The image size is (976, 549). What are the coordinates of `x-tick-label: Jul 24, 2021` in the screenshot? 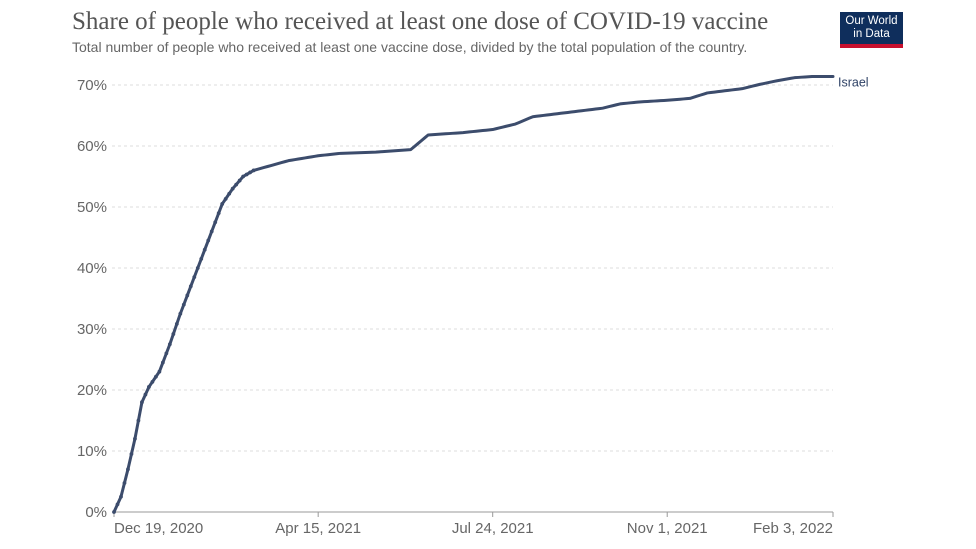 It's located at (493, 528).